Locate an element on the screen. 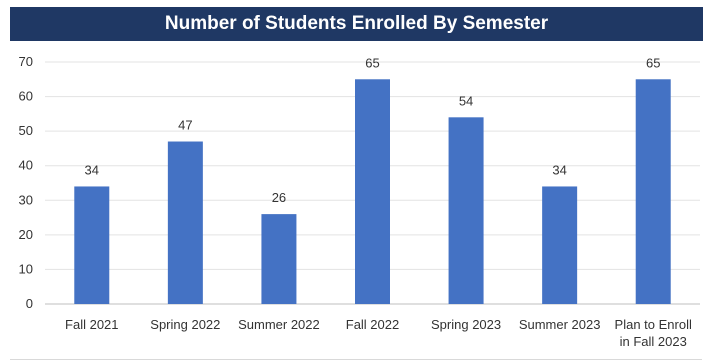 Image resolution: width=712 pixels, height=364 pixels. x-tick-label: Plan to Enroll is located at coordinates (653, 324).